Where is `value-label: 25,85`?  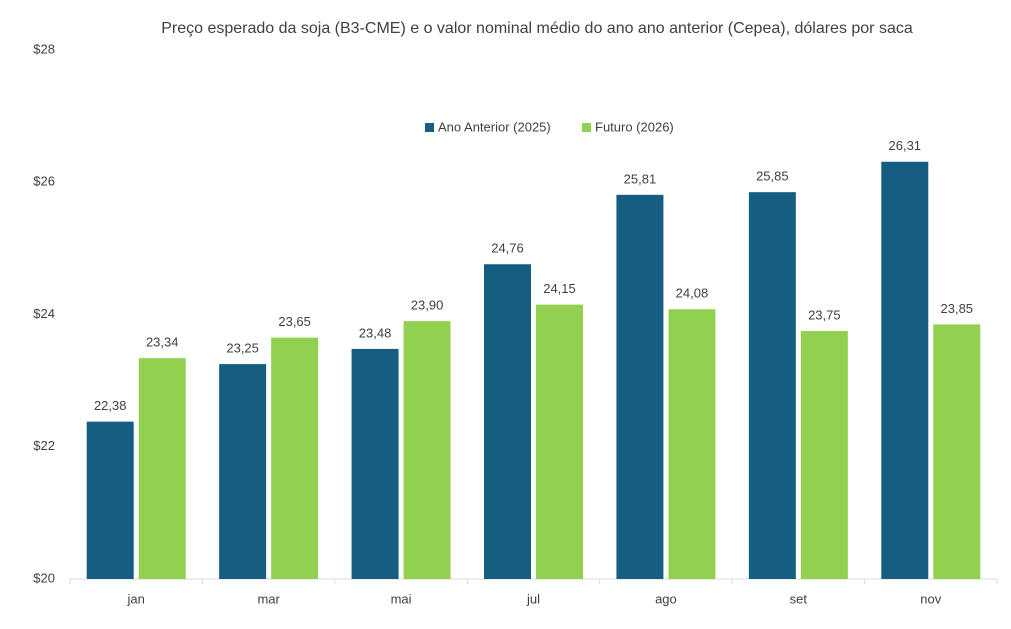
value-label: 25,85 is located at coordinates (772, 176).